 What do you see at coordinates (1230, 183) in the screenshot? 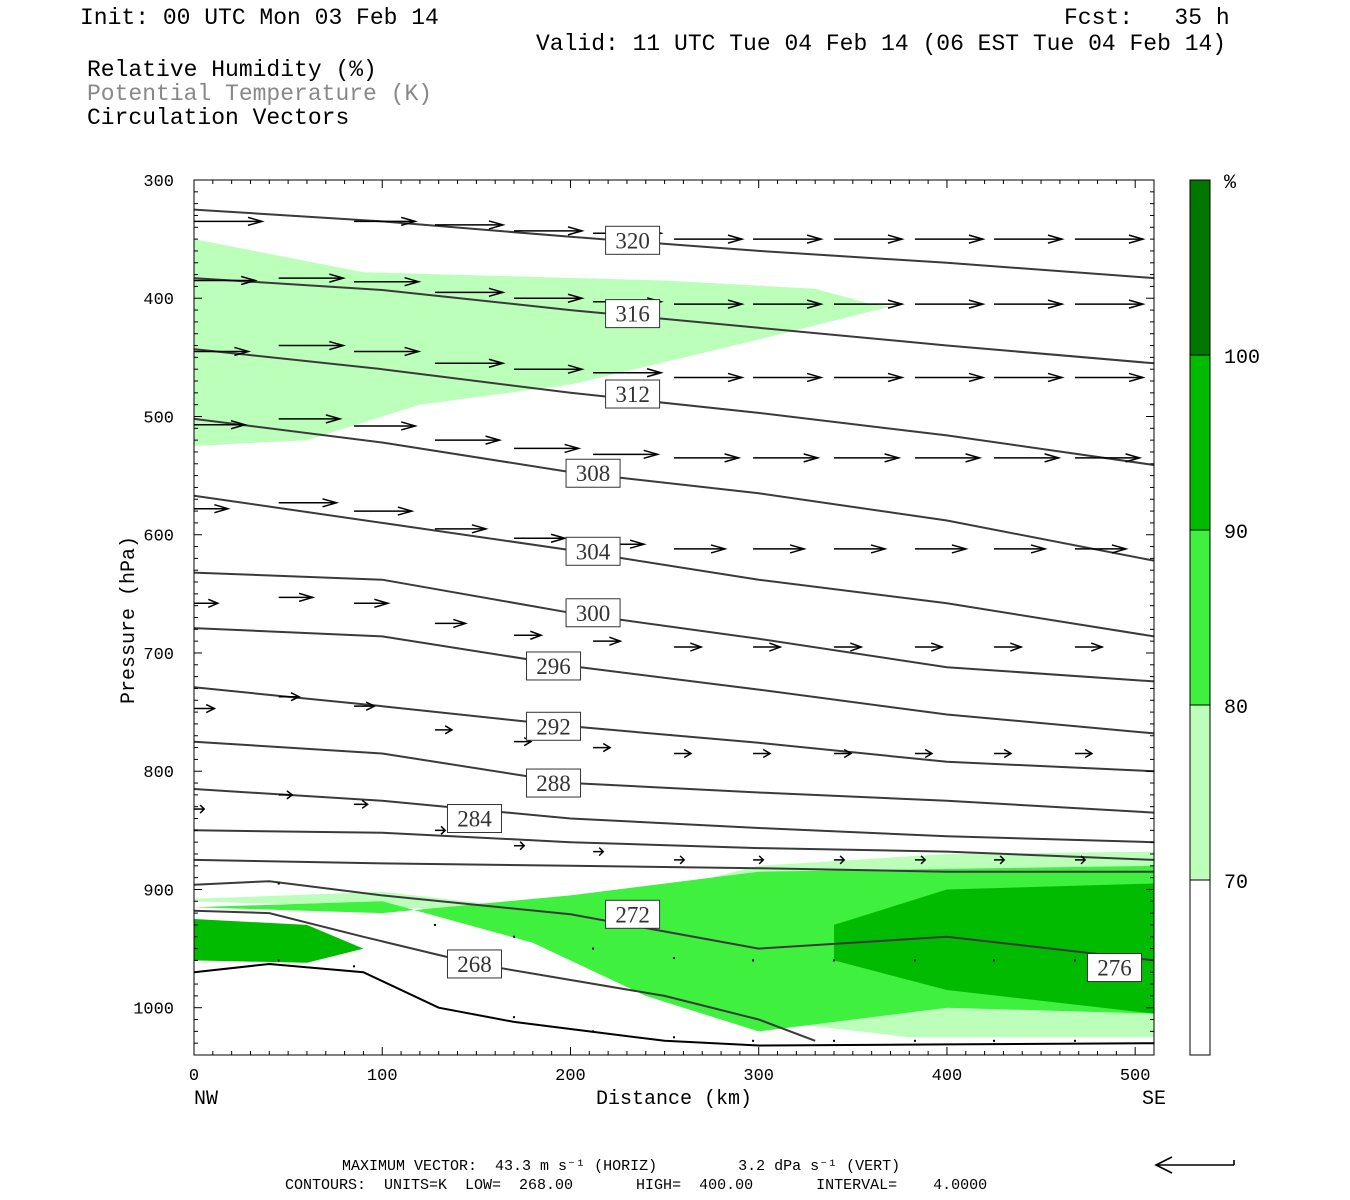
I see `colorbar-unit: %` at bounding box center [1230, 183].